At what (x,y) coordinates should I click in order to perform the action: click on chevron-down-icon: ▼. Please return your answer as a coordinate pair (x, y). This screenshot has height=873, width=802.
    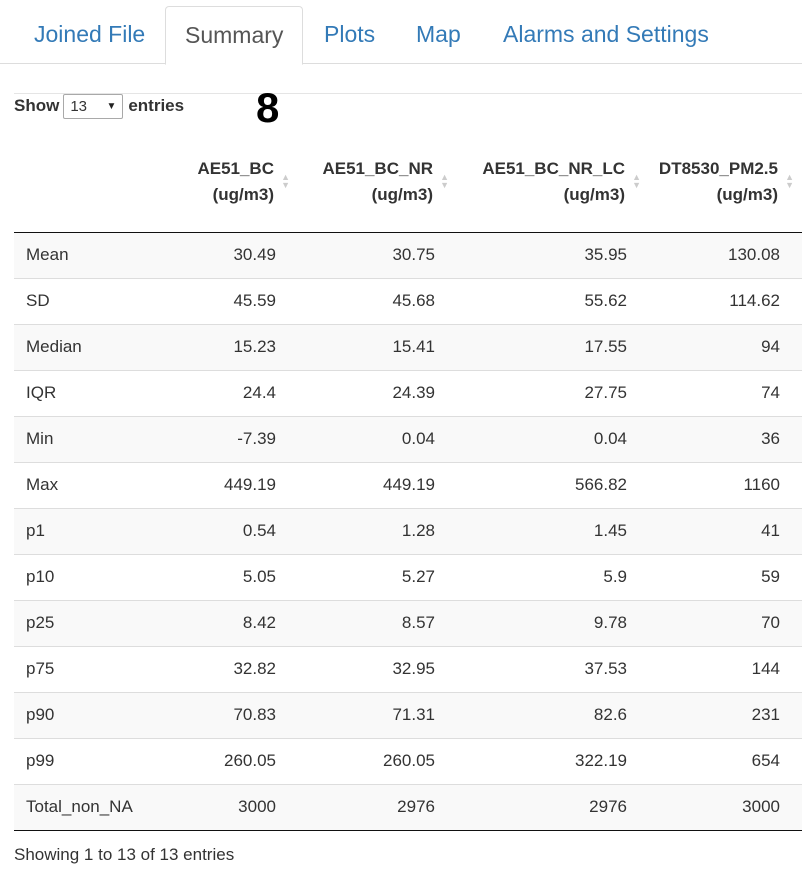
    Looking at the image, I should click on (111, 106).